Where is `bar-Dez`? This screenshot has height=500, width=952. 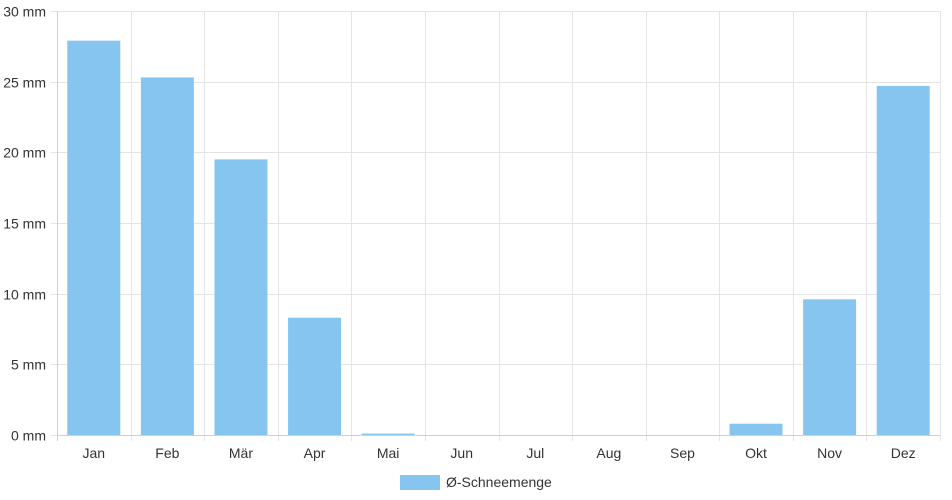 bar-Dez is located at coordinates (903, 260).